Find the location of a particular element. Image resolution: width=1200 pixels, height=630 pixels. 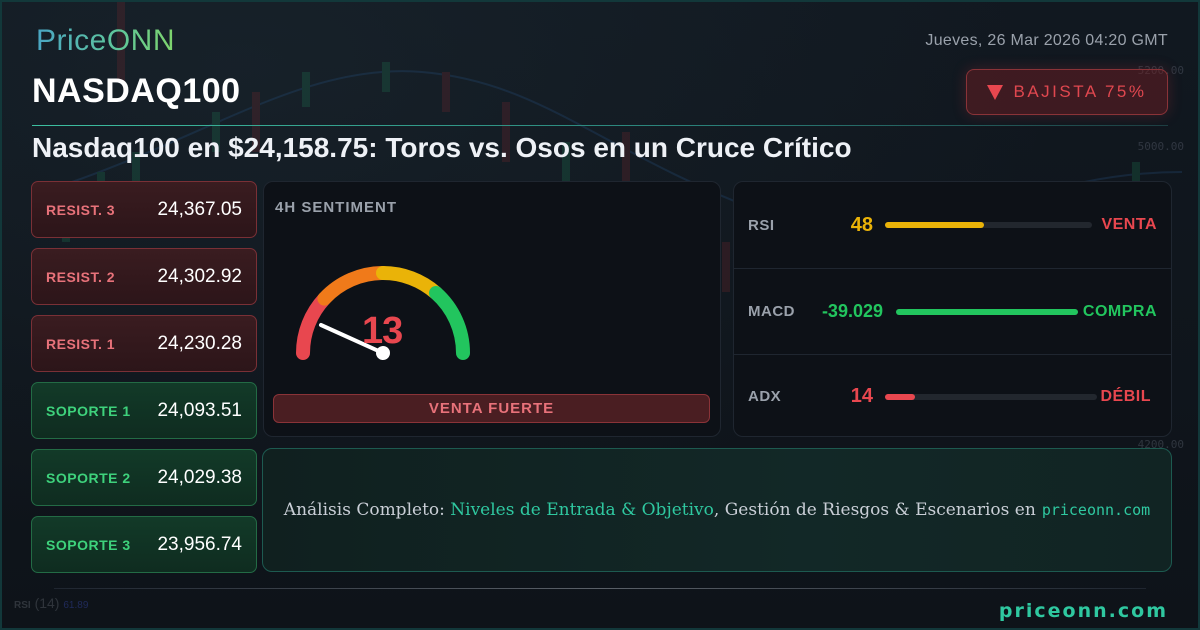

level-resistance-3: RESIST. 3 24,367.05 is located at coordinates (144, 209).